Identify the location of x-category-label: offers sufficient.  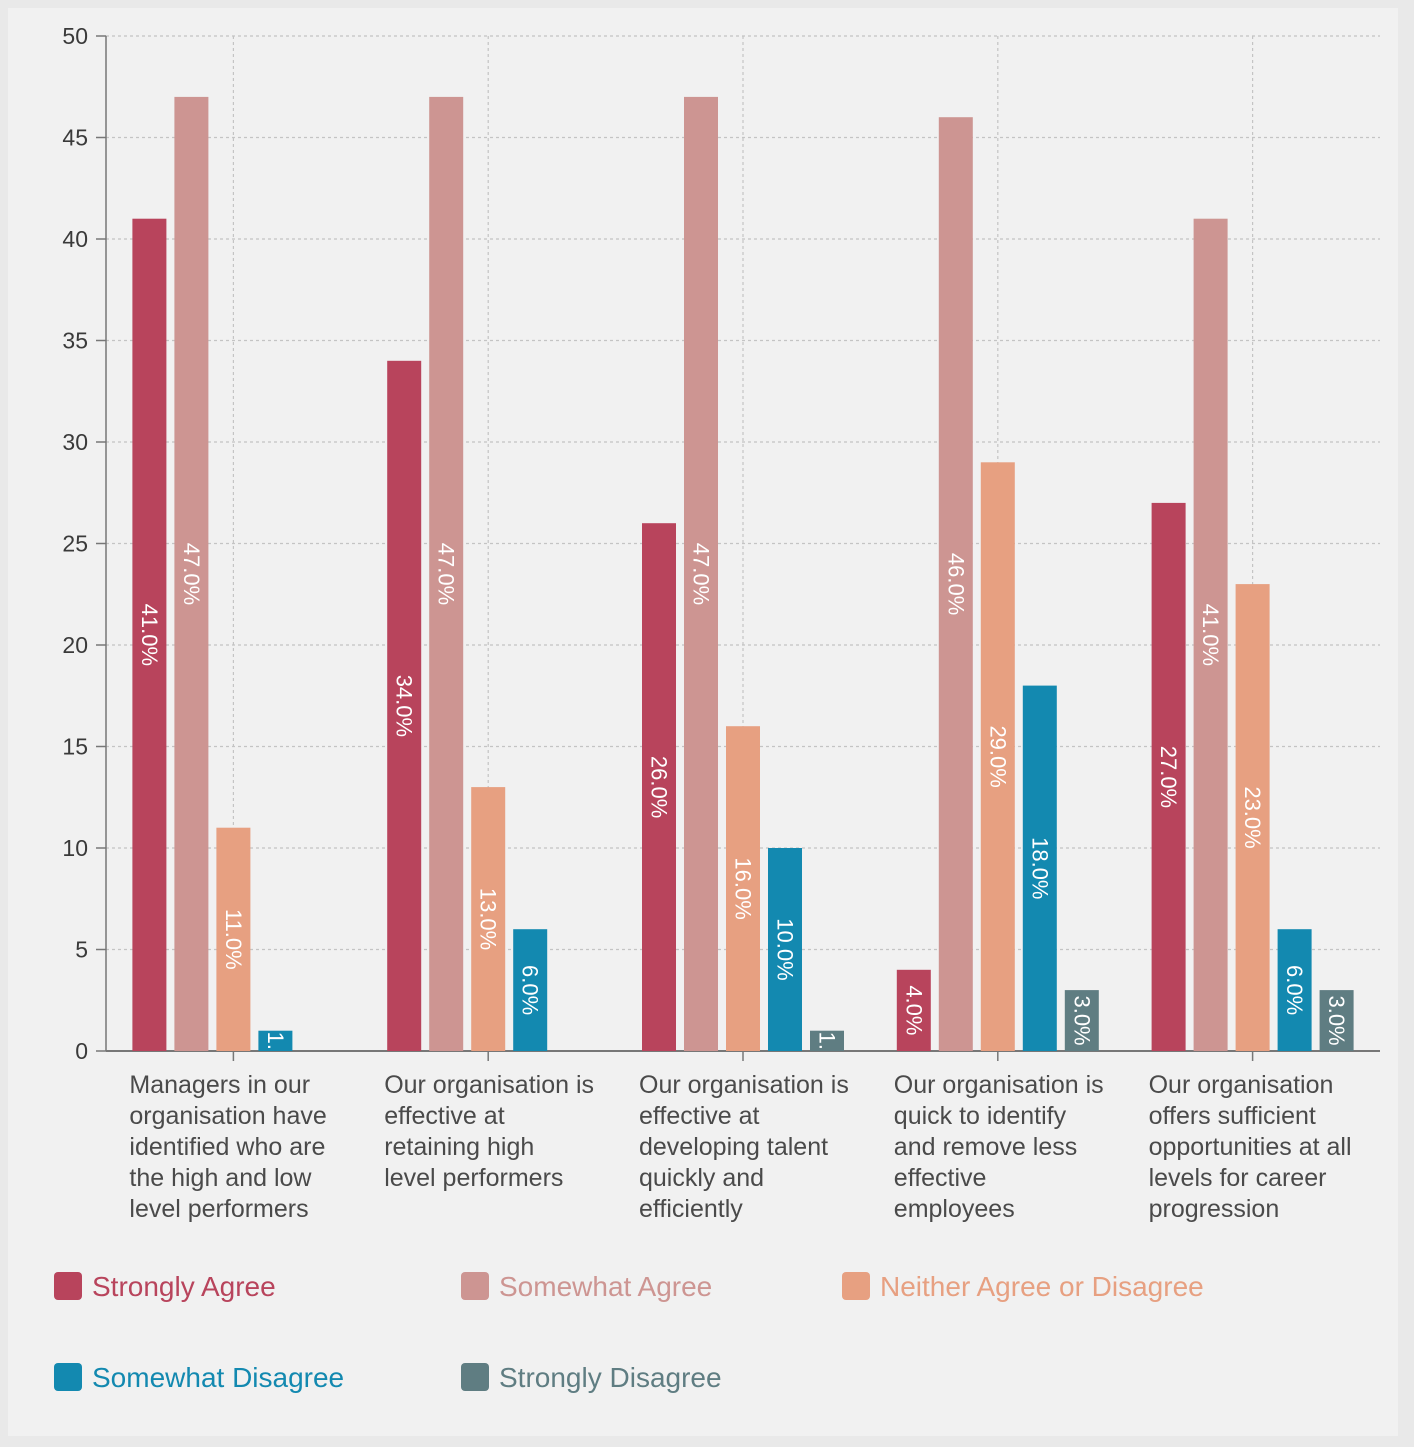
(1232, 1116).